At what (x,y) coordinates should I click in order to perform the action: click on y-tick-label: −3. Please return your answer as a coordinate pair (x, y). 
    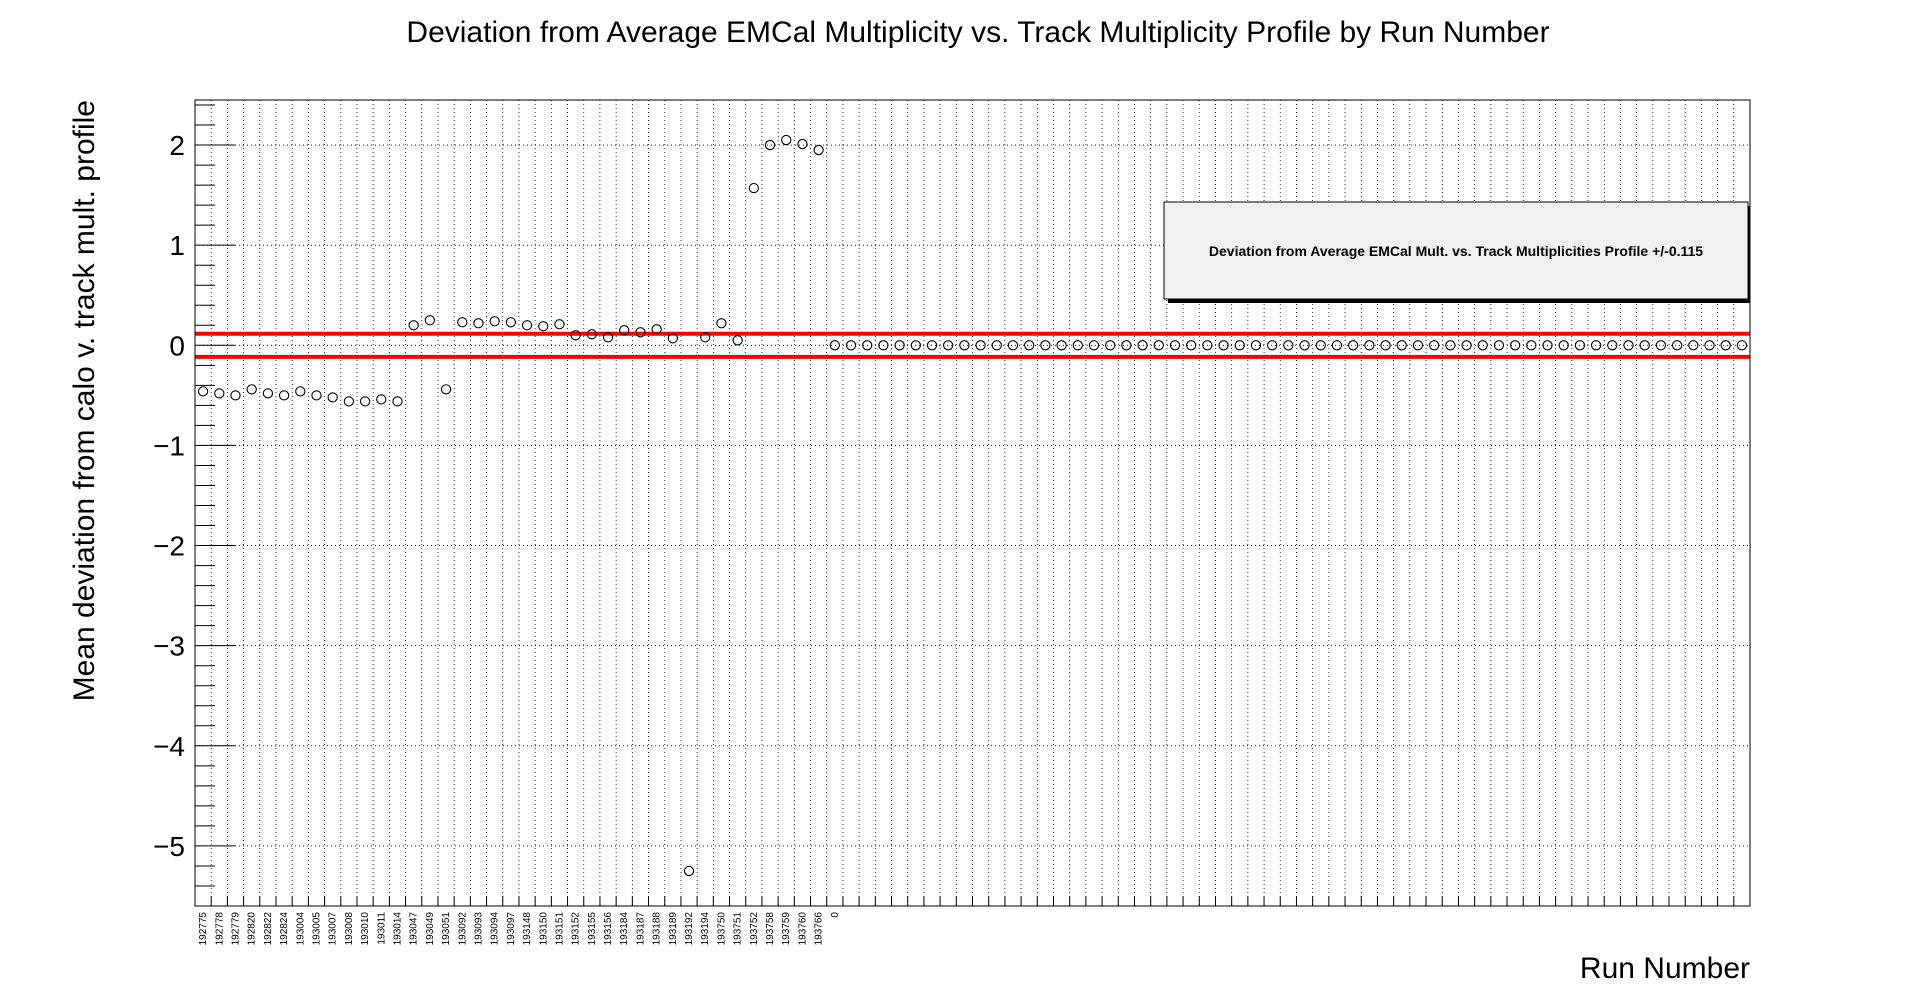
    Looking at the image, I should click on (169, 646).